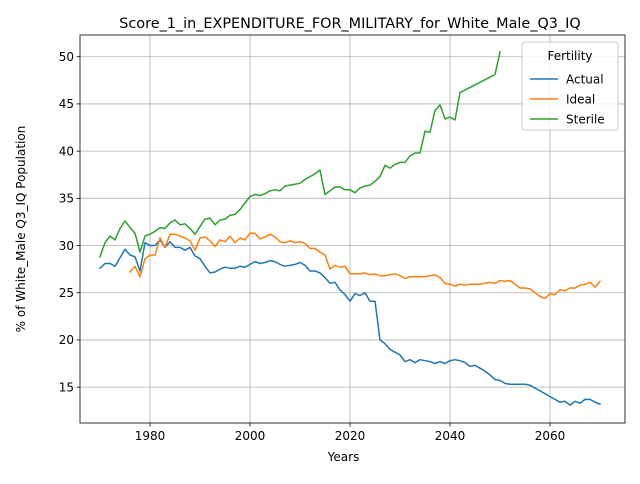 This screenshot has width=640, height=484. Describe the element at coordinates (150, 436) in the screenshot. I see `x-tick-label: 1980` at that location.